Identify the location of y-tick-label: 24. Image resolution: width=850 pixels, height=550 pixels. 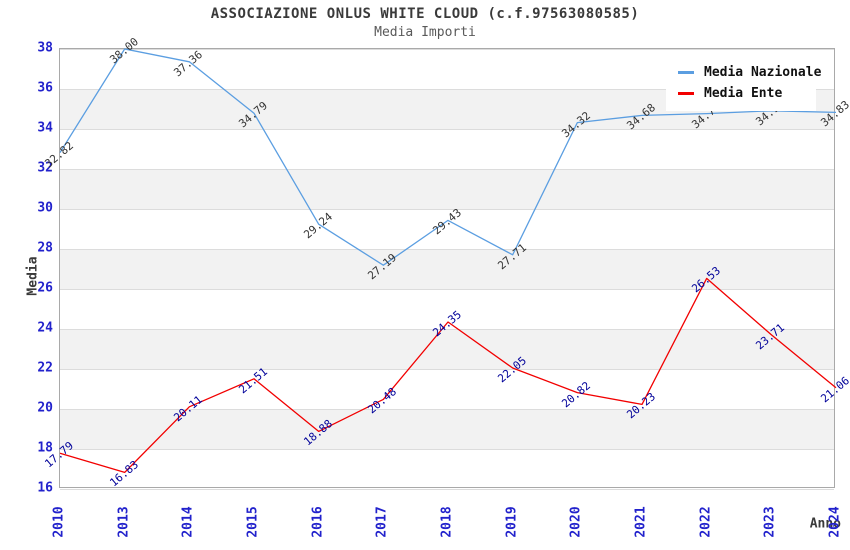
(45, 328).